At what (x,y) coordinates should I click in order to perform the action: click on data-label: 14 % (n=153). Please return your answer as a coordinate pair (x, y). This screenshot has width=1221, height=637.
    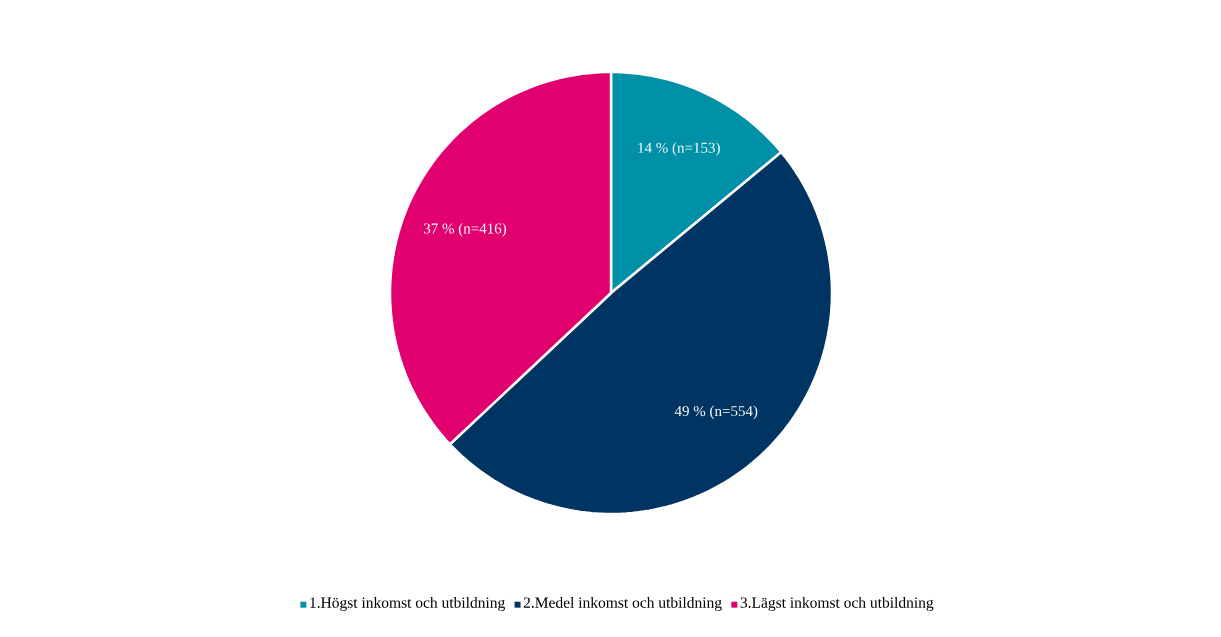
    Looking at the image, I should click on (679, 149).